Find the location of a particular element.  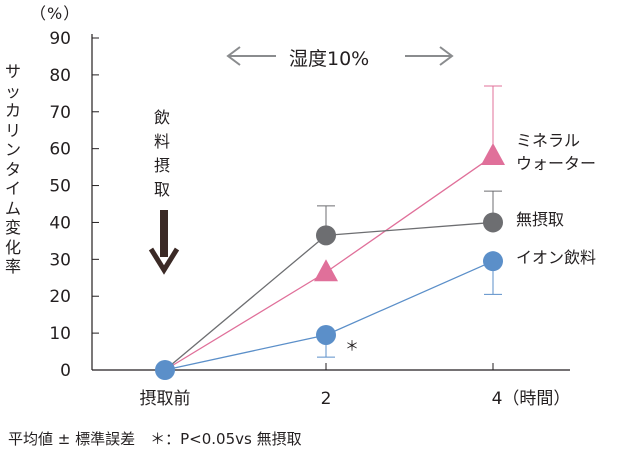

y-tick-label: 10 is located at coordinates (60, 334).